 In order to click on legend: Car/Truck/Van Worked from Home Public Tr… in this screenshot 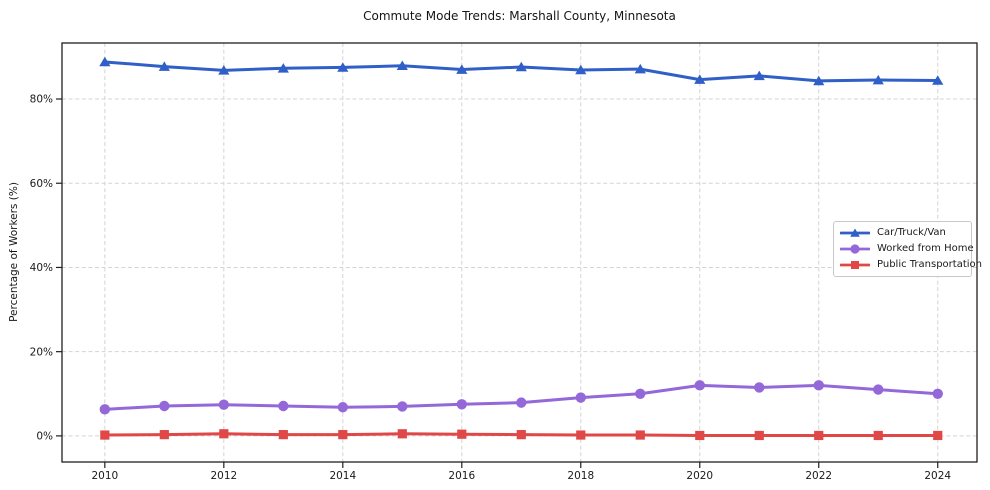, I will do `click(907, 249)`.